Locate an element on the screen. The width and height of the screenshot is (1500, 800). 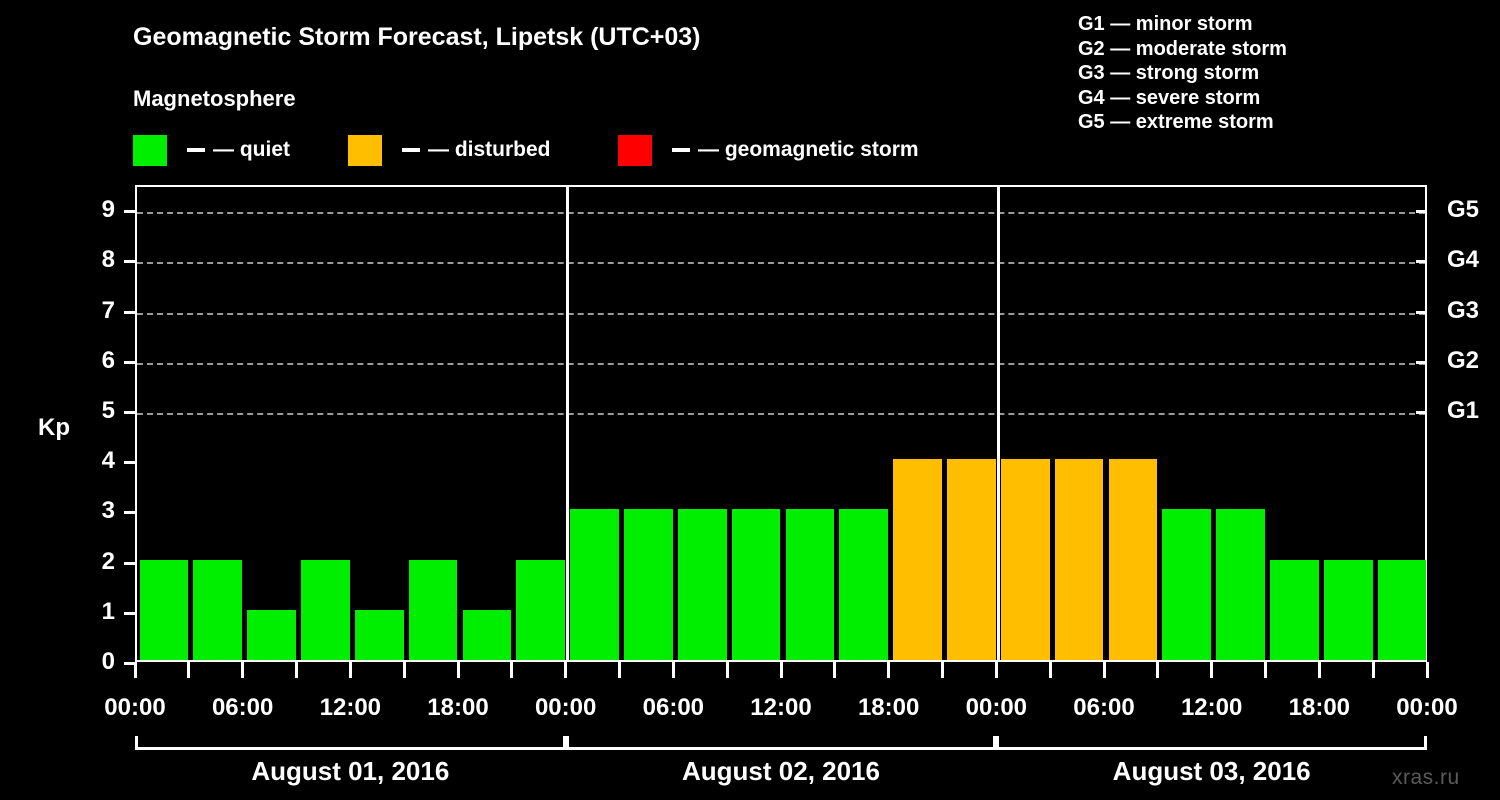
g-scale-legend-row-4: G4 — severe storm is located at coordinates (1169, 97).